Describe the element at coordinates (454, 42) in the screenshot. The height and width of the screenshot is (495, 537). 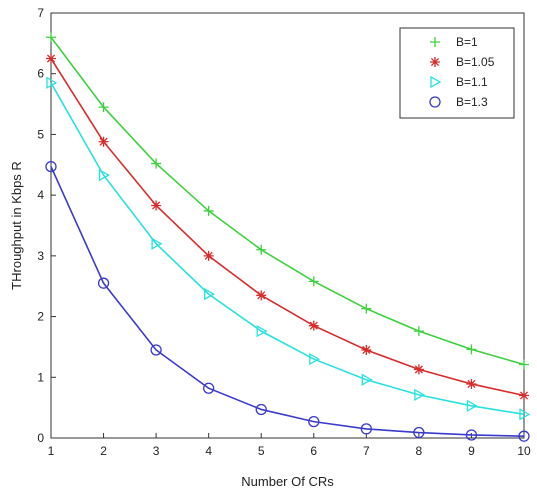
I see `legend-item: B=1` at that location.